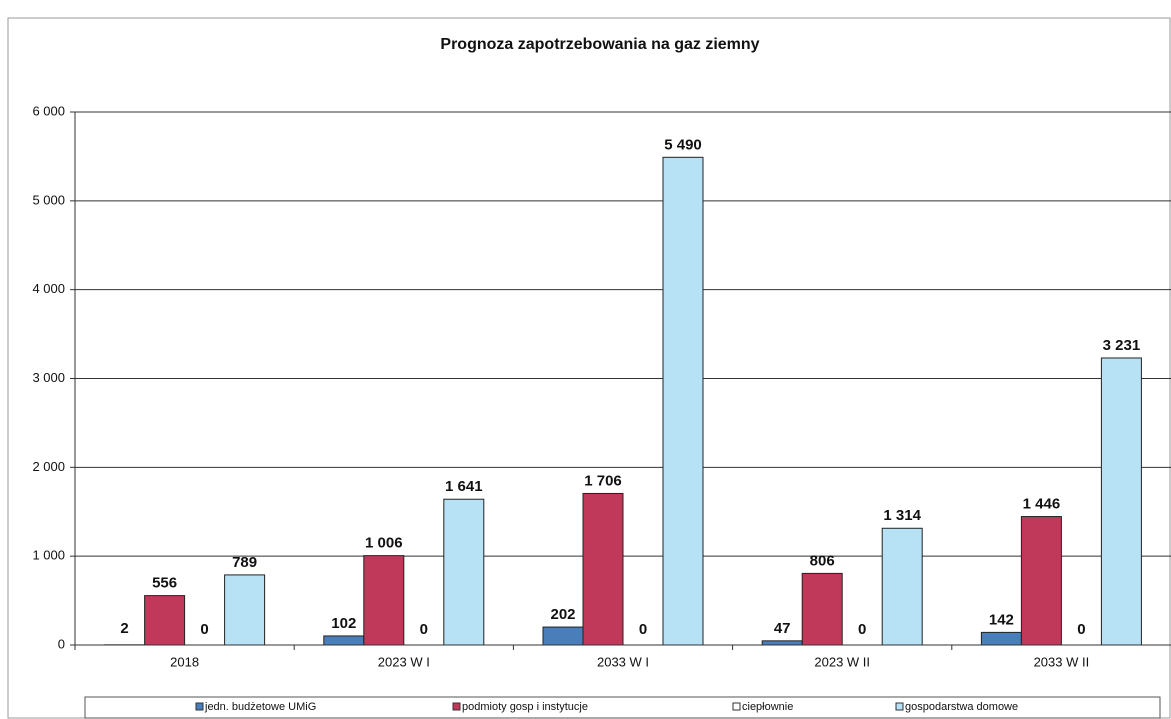 This screenshot has height=719, width=1171. Describe the element at coordinates (623, 661) in the screenshot. I see `x-tick-label: 2033 W I` at that location.